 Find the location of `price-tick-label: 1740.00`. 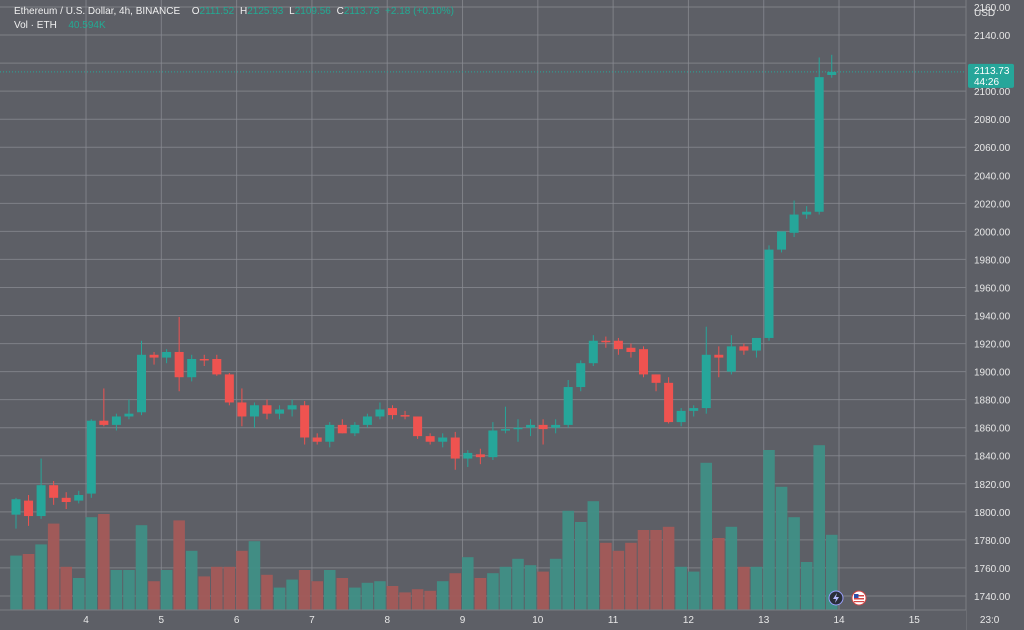

price-tick-label: 1740.00 is located at coordinates (992, 597).